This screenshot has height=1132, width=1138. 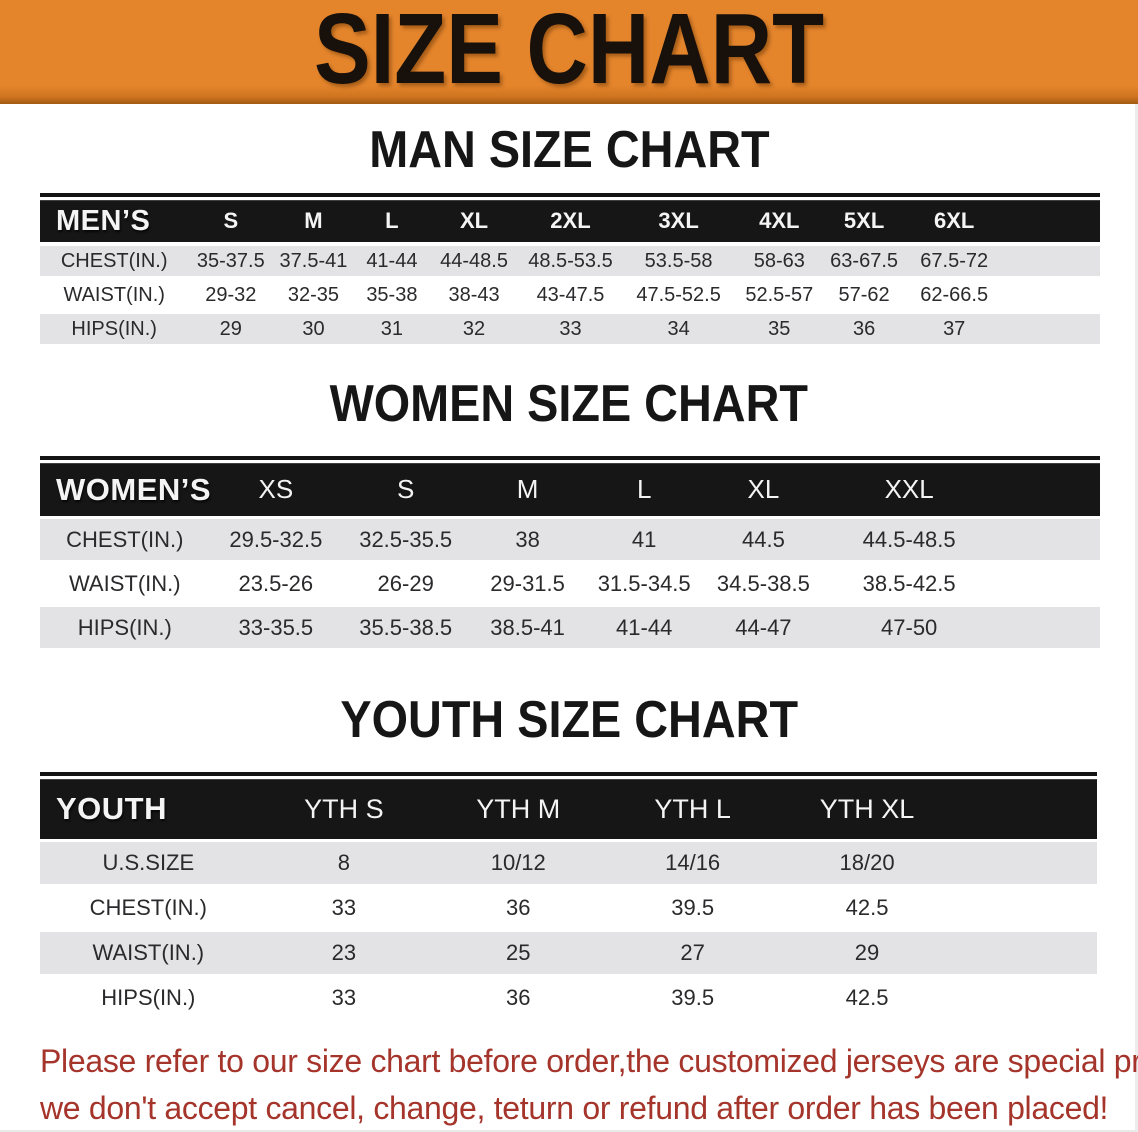 What do you see at coordinates (568, 998) in the screenshot?
I see `table-row: HIPS(IN.) 33 36 39.5 42.5` at bounding box center [568, 998].